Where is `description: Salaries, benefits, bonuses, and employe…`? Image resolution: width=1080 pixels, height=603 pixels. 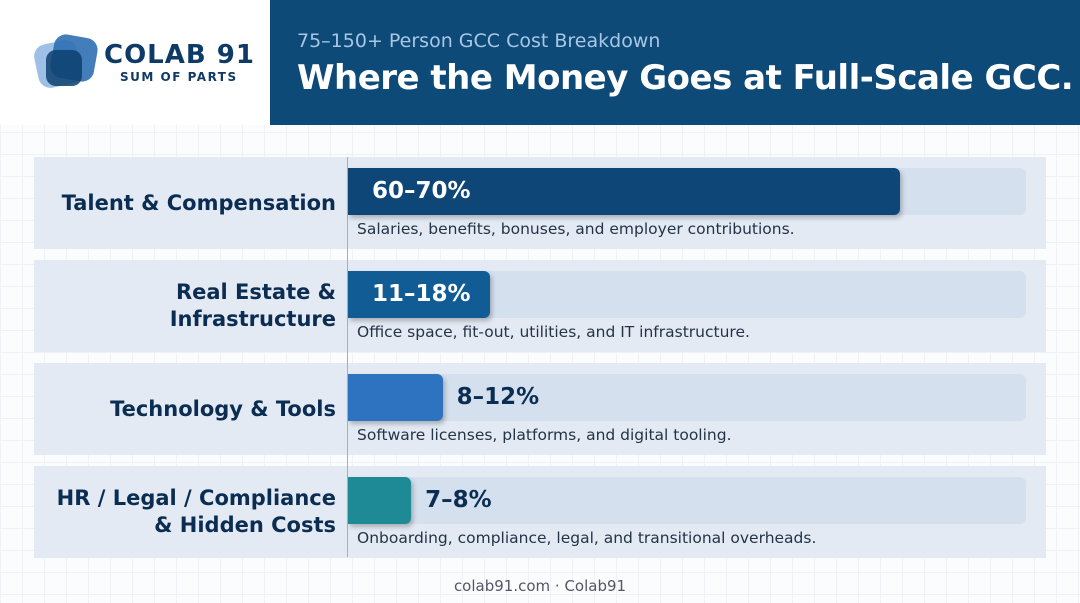
description: Salaries, benefits, bonuses, and employe… is located at coordinates (576, 229).